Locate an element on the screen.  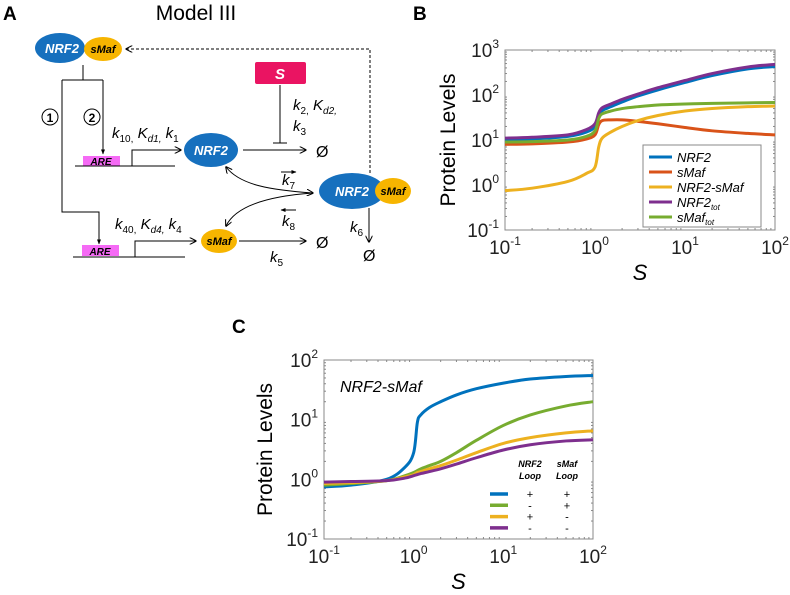
rates-nrf2-synthesis: k10, Kd1, k1 is located at coordinates (145, 135).